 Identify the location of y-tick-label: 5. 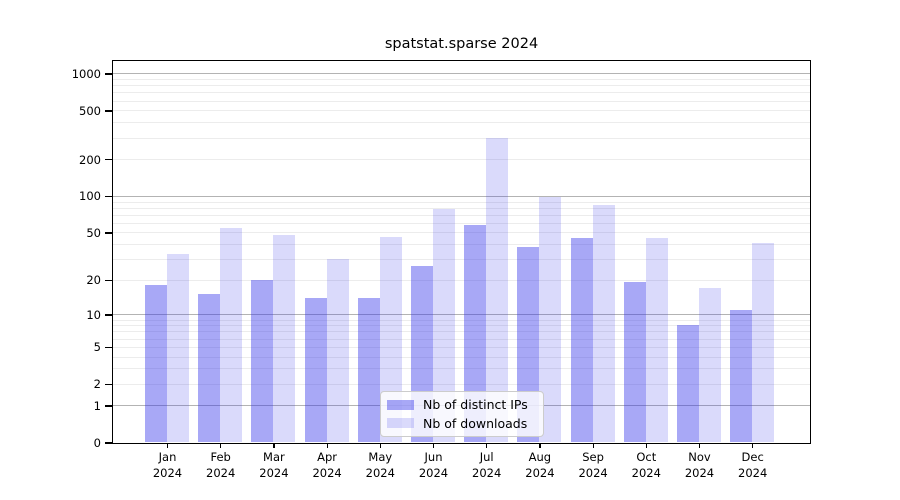
(97, 347).